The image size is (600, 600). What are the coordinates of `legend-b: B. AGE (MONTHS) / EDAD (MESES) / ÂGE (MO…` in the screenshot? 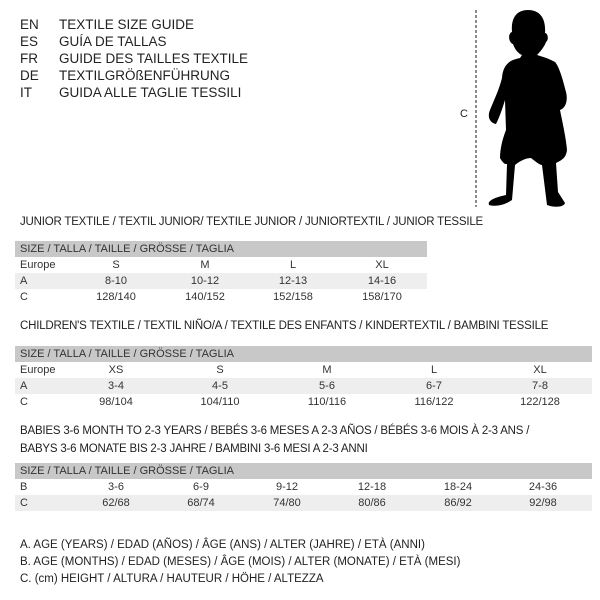 It's located at (240, 562).